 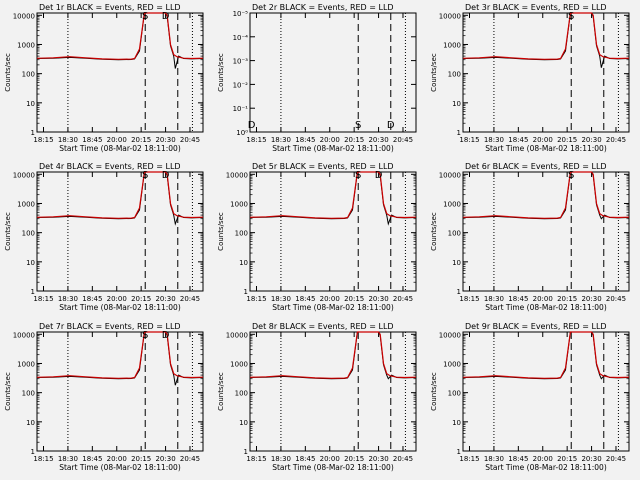 What do you see at coordinates (110, 326) in the screenshot?
I see `panel-title: Det 7r BLACK = Events, RED = LLD` at bounding box center [110, 326].